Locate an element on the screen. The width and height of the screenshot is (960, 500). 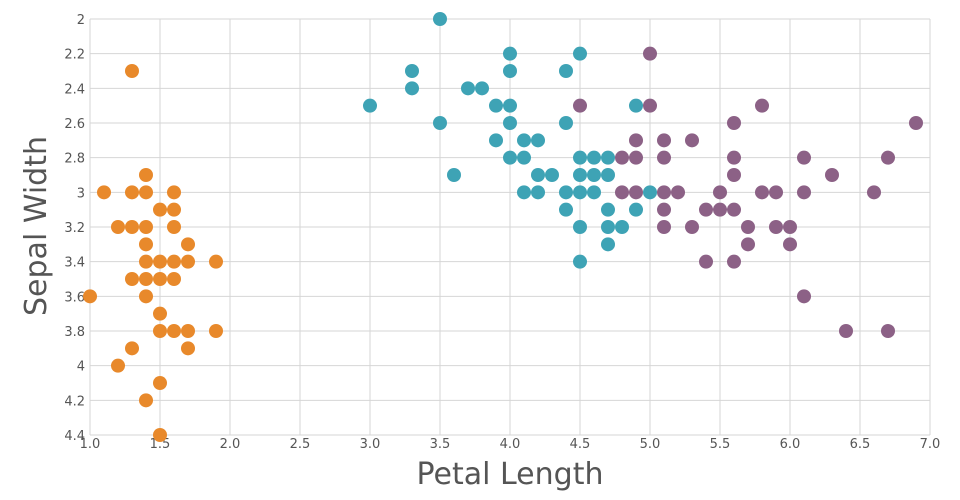
y-axis-title: Sepal Width is located at coordinates (36, 226).